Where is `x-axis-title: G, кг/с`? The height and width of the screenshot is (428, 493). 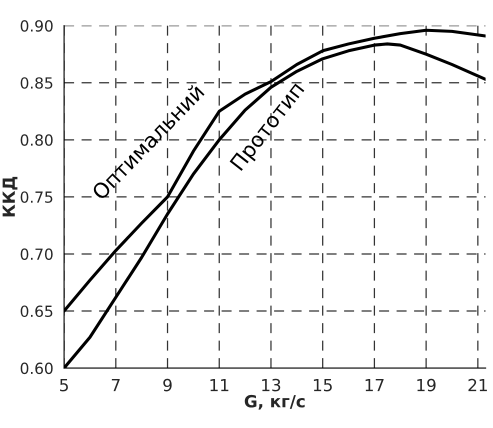 x-axis-title: G, кг/с is located at coordinates (274, 402).